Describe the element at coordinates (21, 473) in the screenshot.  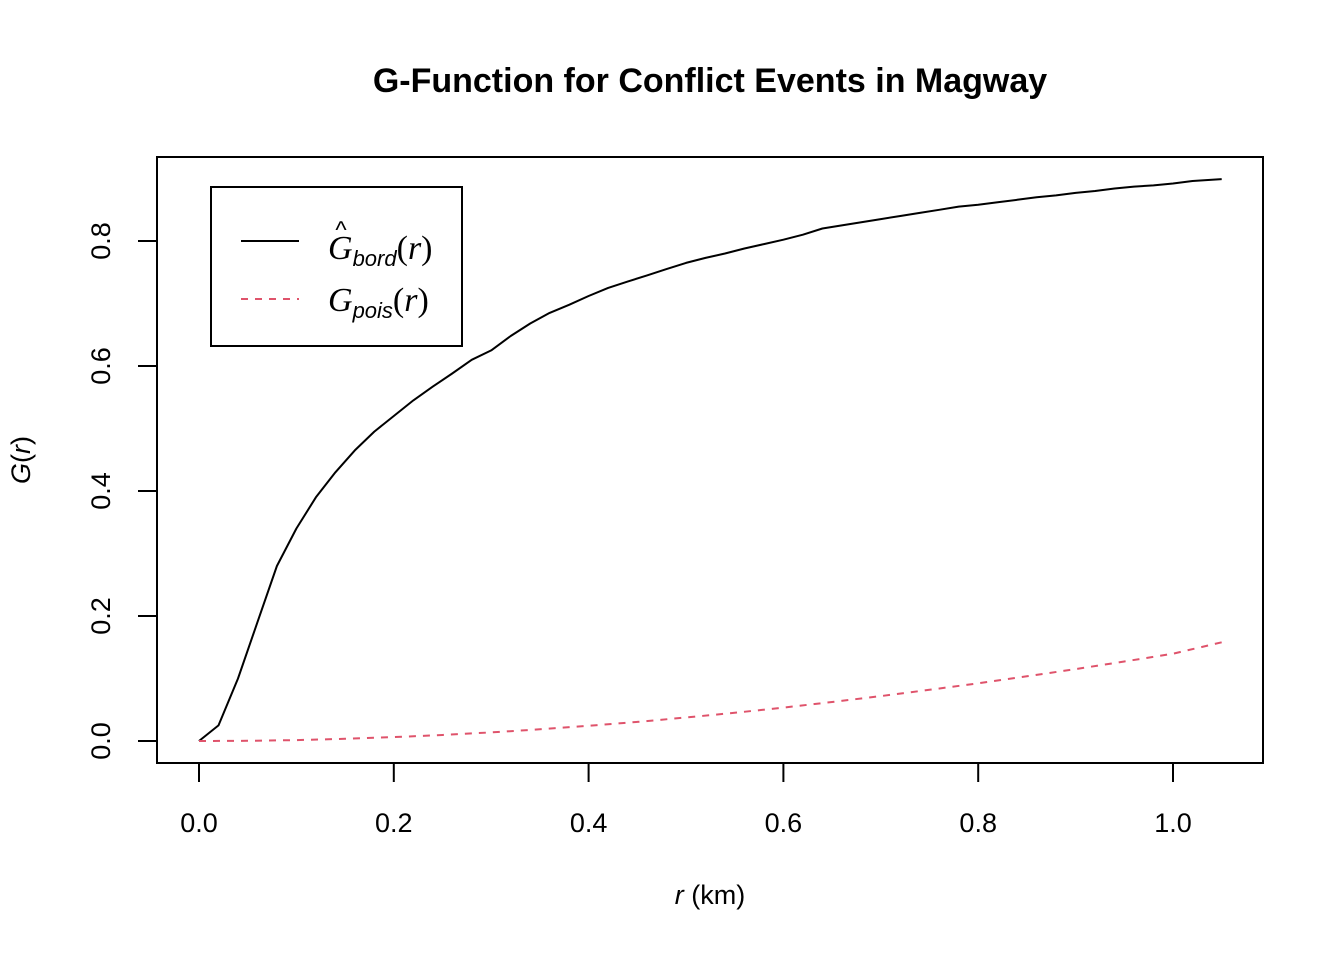
I see `y-axis-label-var: G` at that location.